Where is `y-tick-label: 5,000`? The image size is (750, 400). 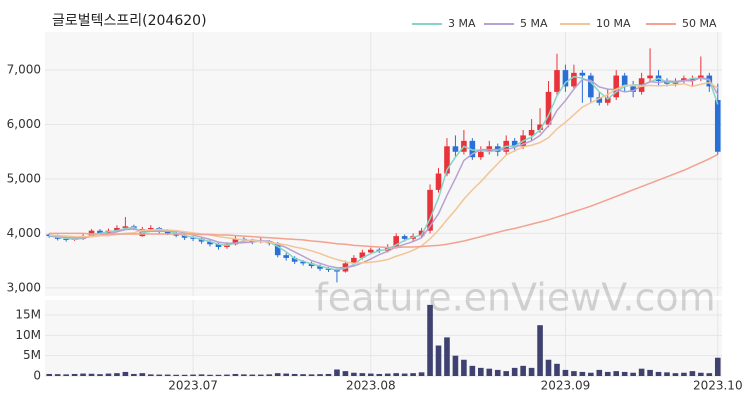
y-tick-label: 5,000 is located at coordinates (24, 178).